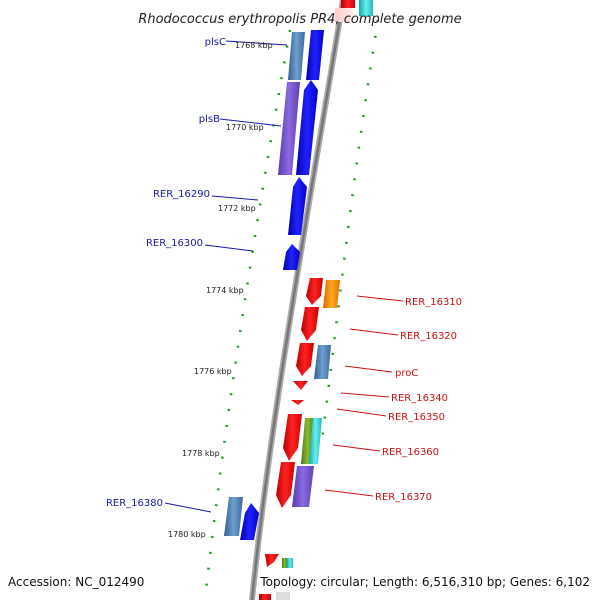 The width and height of the screenshot is (600, 600). What do you see at coordinates (201, 453) in the screenshot?
I see `tick-label: 1778 kbp` at bounding box center [201, 453].